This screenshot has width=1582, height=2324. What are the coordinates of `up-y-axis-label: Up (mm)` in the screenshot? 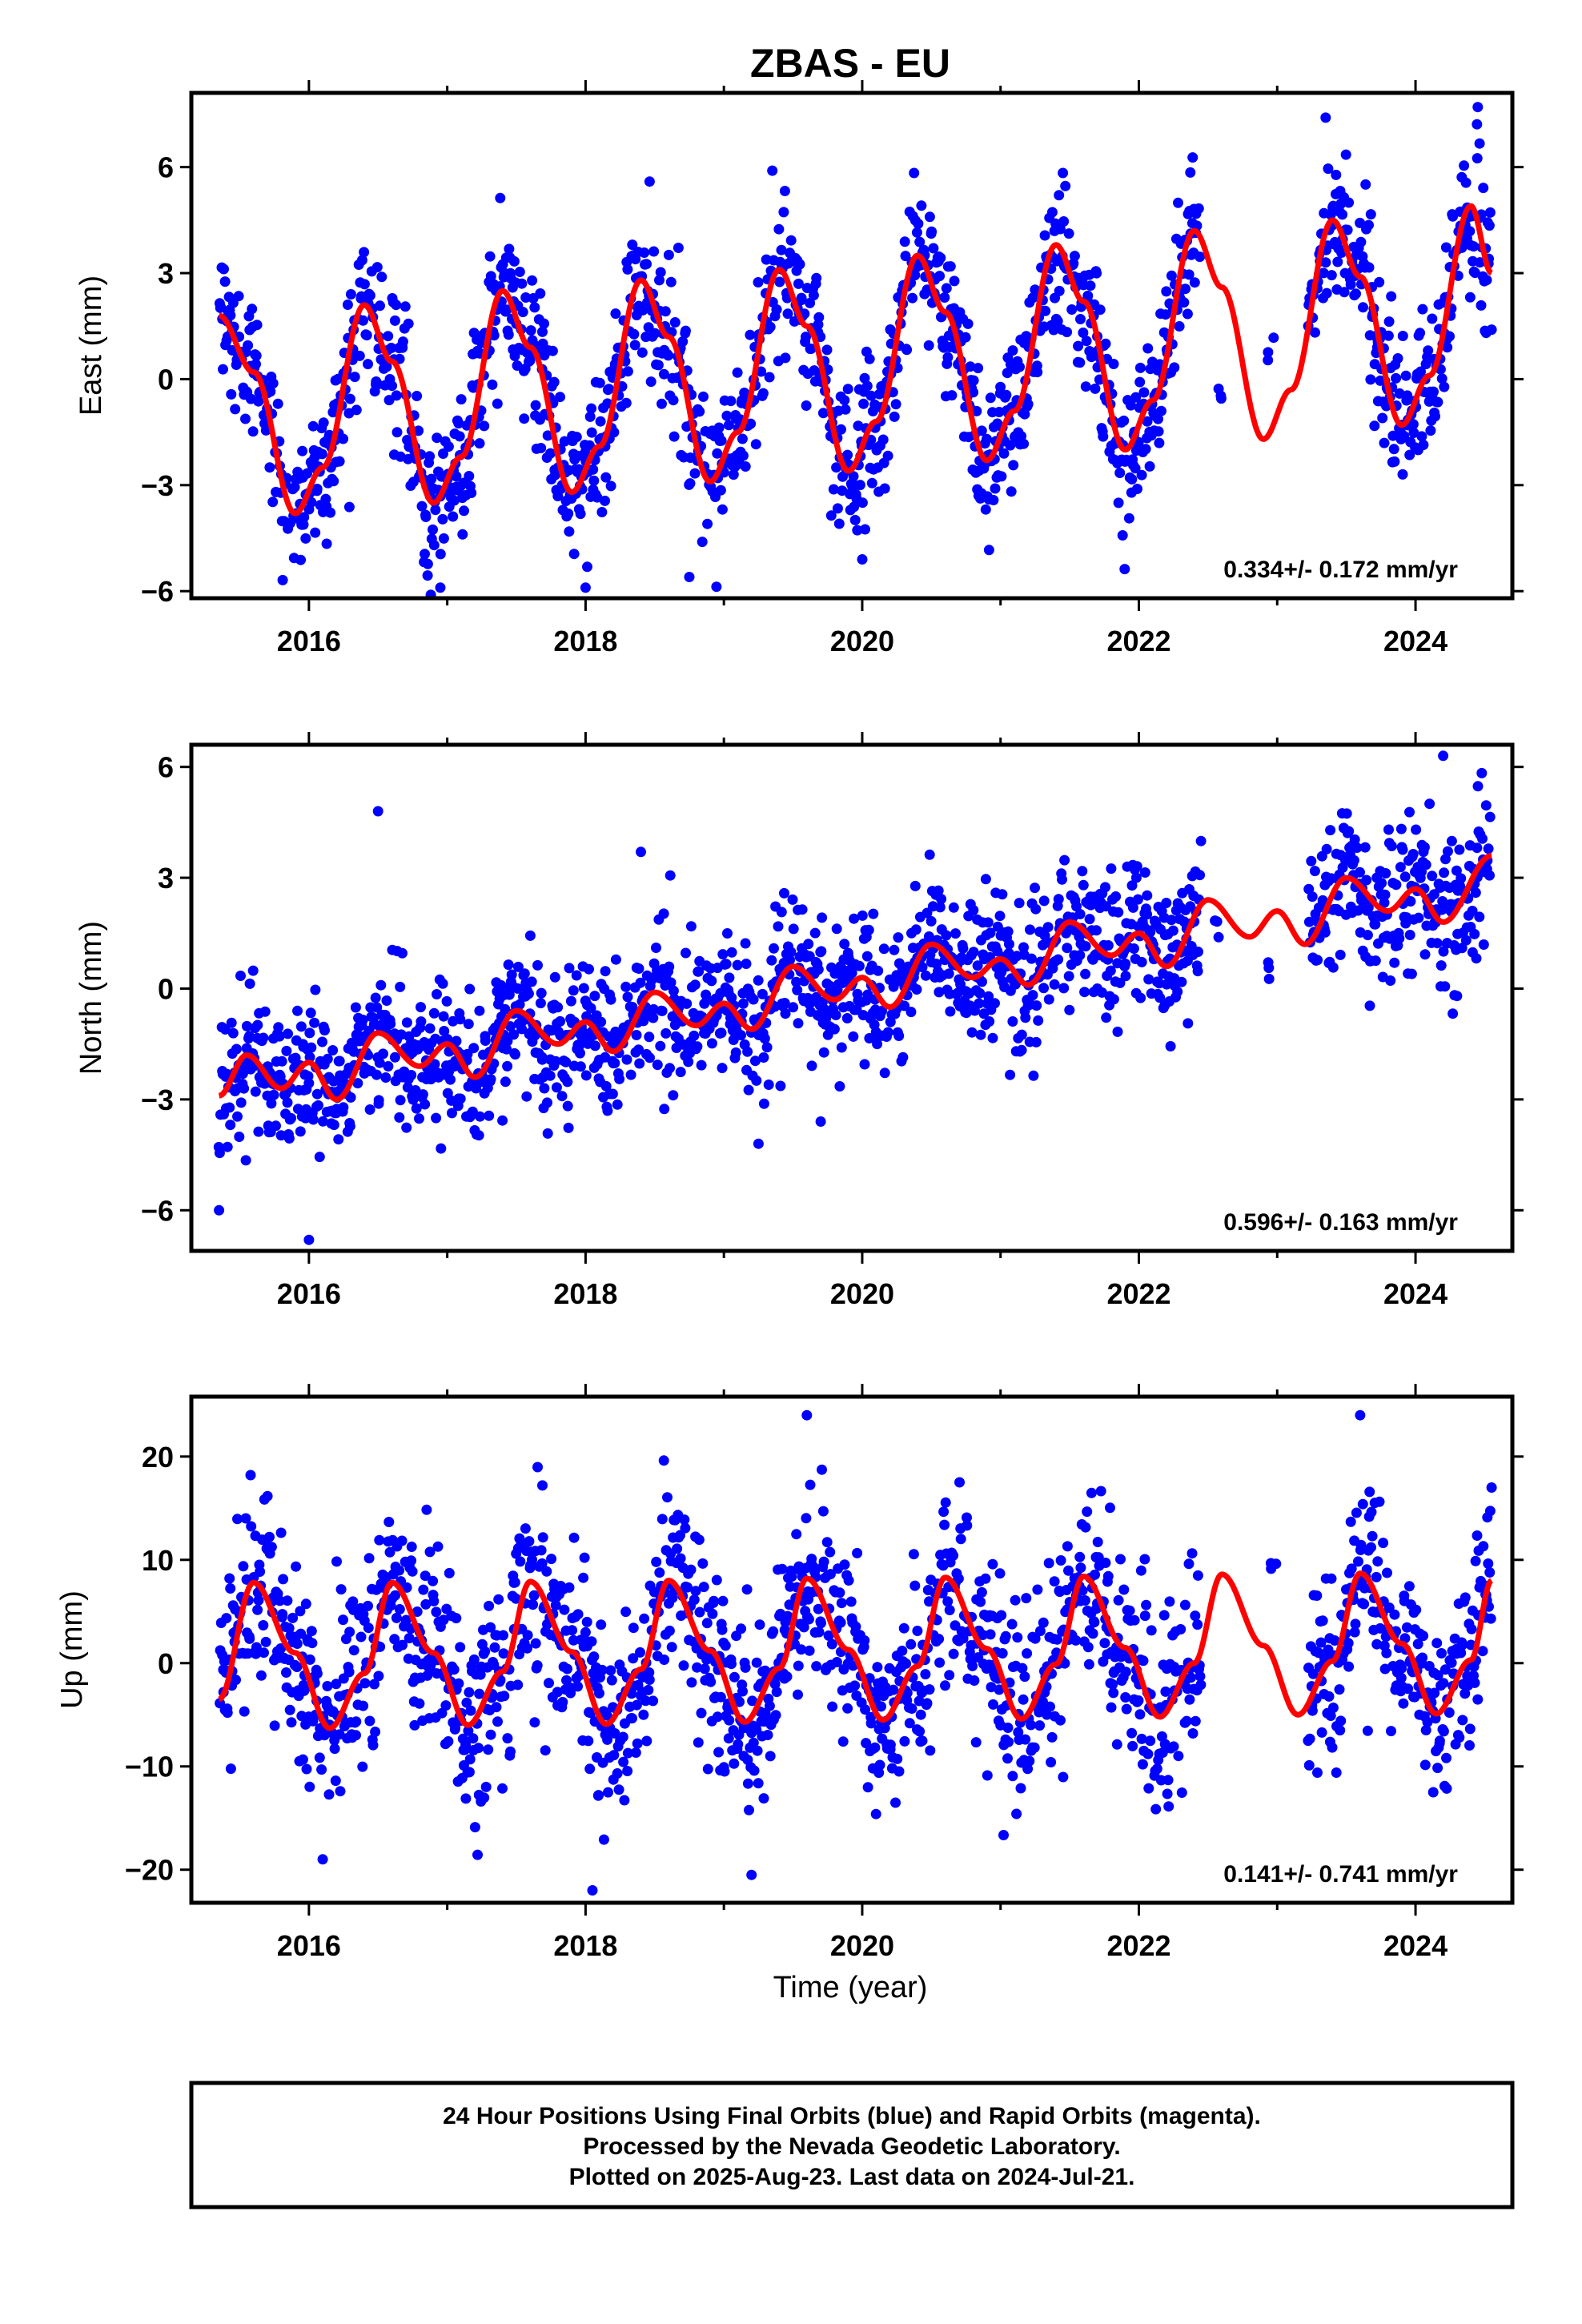 It's located at (72, 1649).